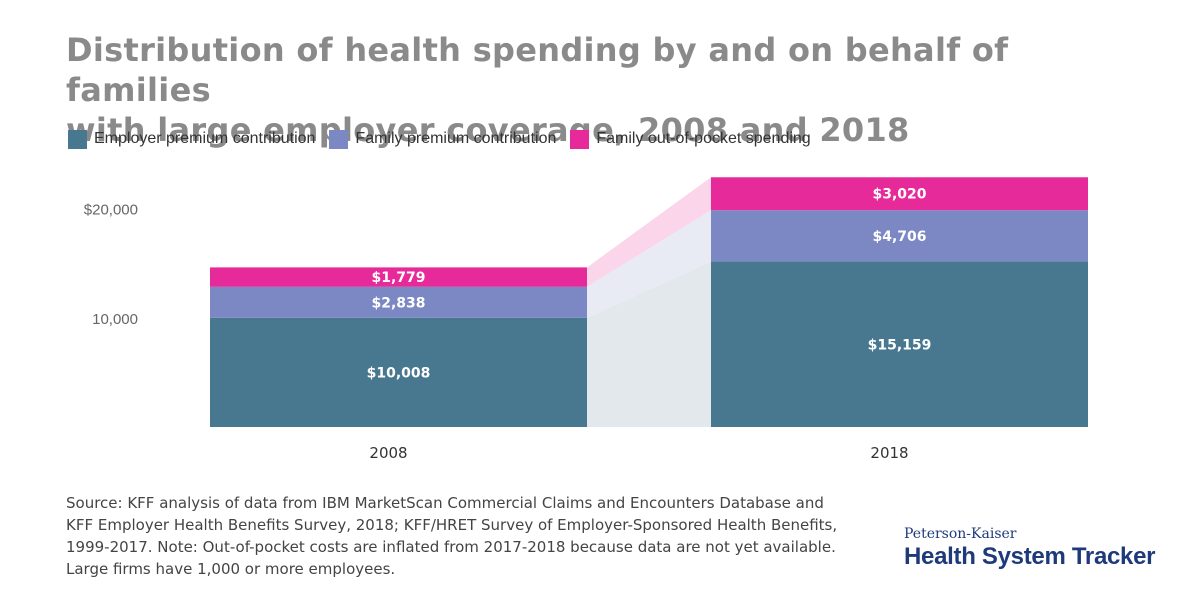 The height and width of the screenshot is (600, 1200). What do you see at coordinates (1030, 556) in the screenshot?
I see `logo-line-bottom: Health System Tracker` at bounding box center [1030, 556].